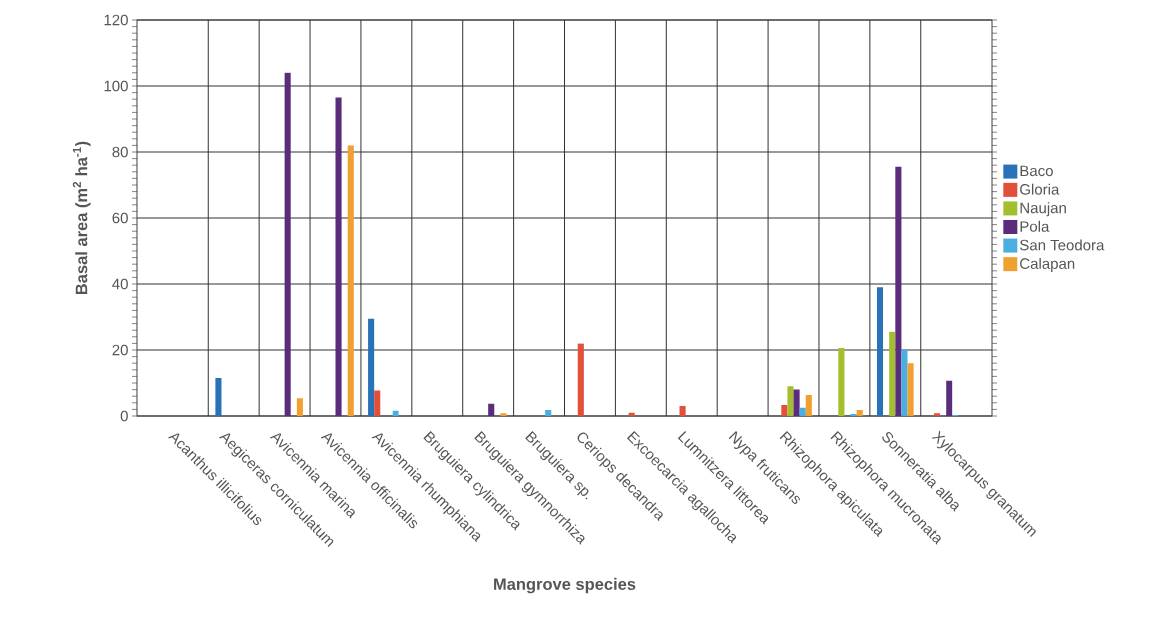 The image size is (1159, 641). I want to click on y-tick-label: 120, so click(116, 20).